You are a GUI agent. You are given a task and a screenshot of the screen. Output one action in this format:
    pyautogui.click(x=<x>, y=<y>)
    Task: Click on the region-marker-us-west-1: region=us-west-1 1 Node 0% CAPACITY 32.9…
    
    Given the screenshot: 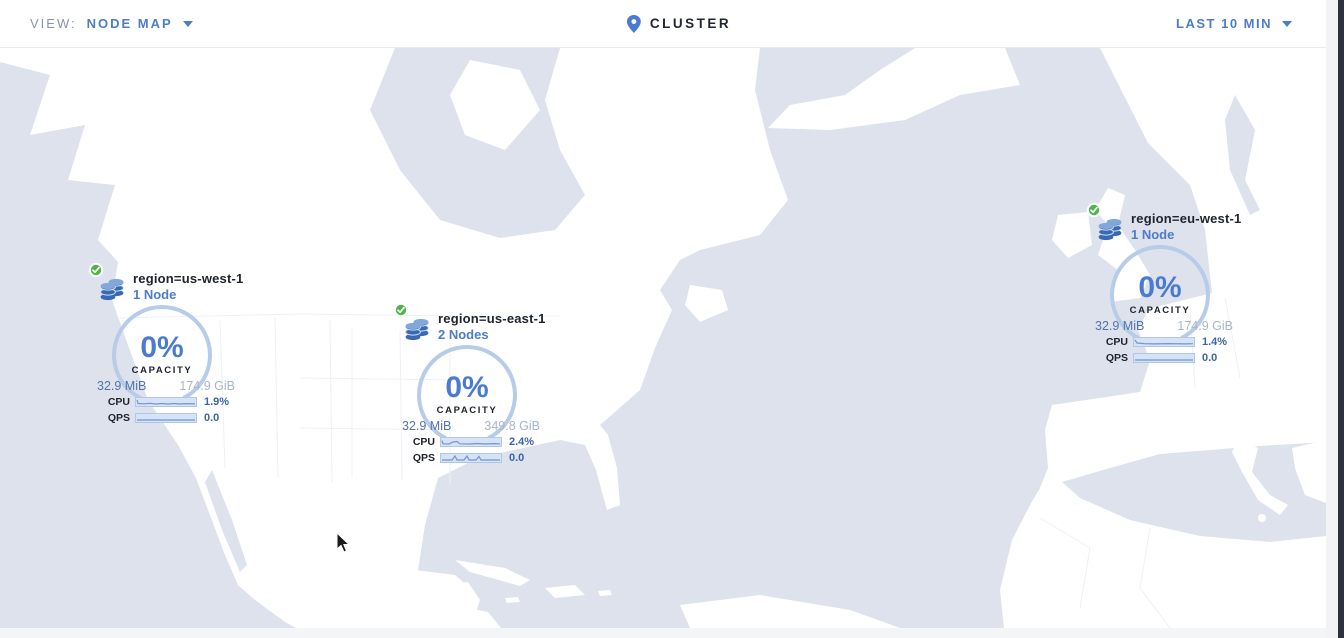 What is the action you would take?
    pyautogui.click(x=166, y=347)
    